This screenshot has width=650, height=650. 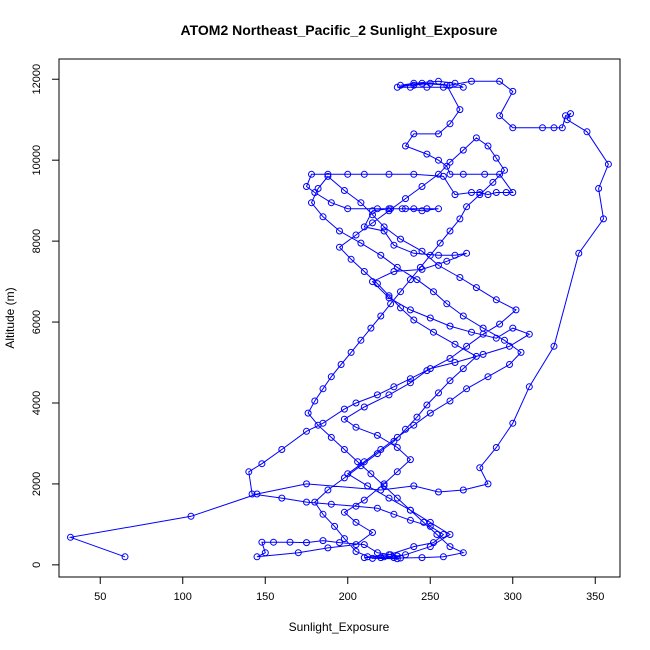 What do you see at coordinates (100, 597) in the screenshot?
I see `x-tick-label: 50` at bounding box center [100, 597].